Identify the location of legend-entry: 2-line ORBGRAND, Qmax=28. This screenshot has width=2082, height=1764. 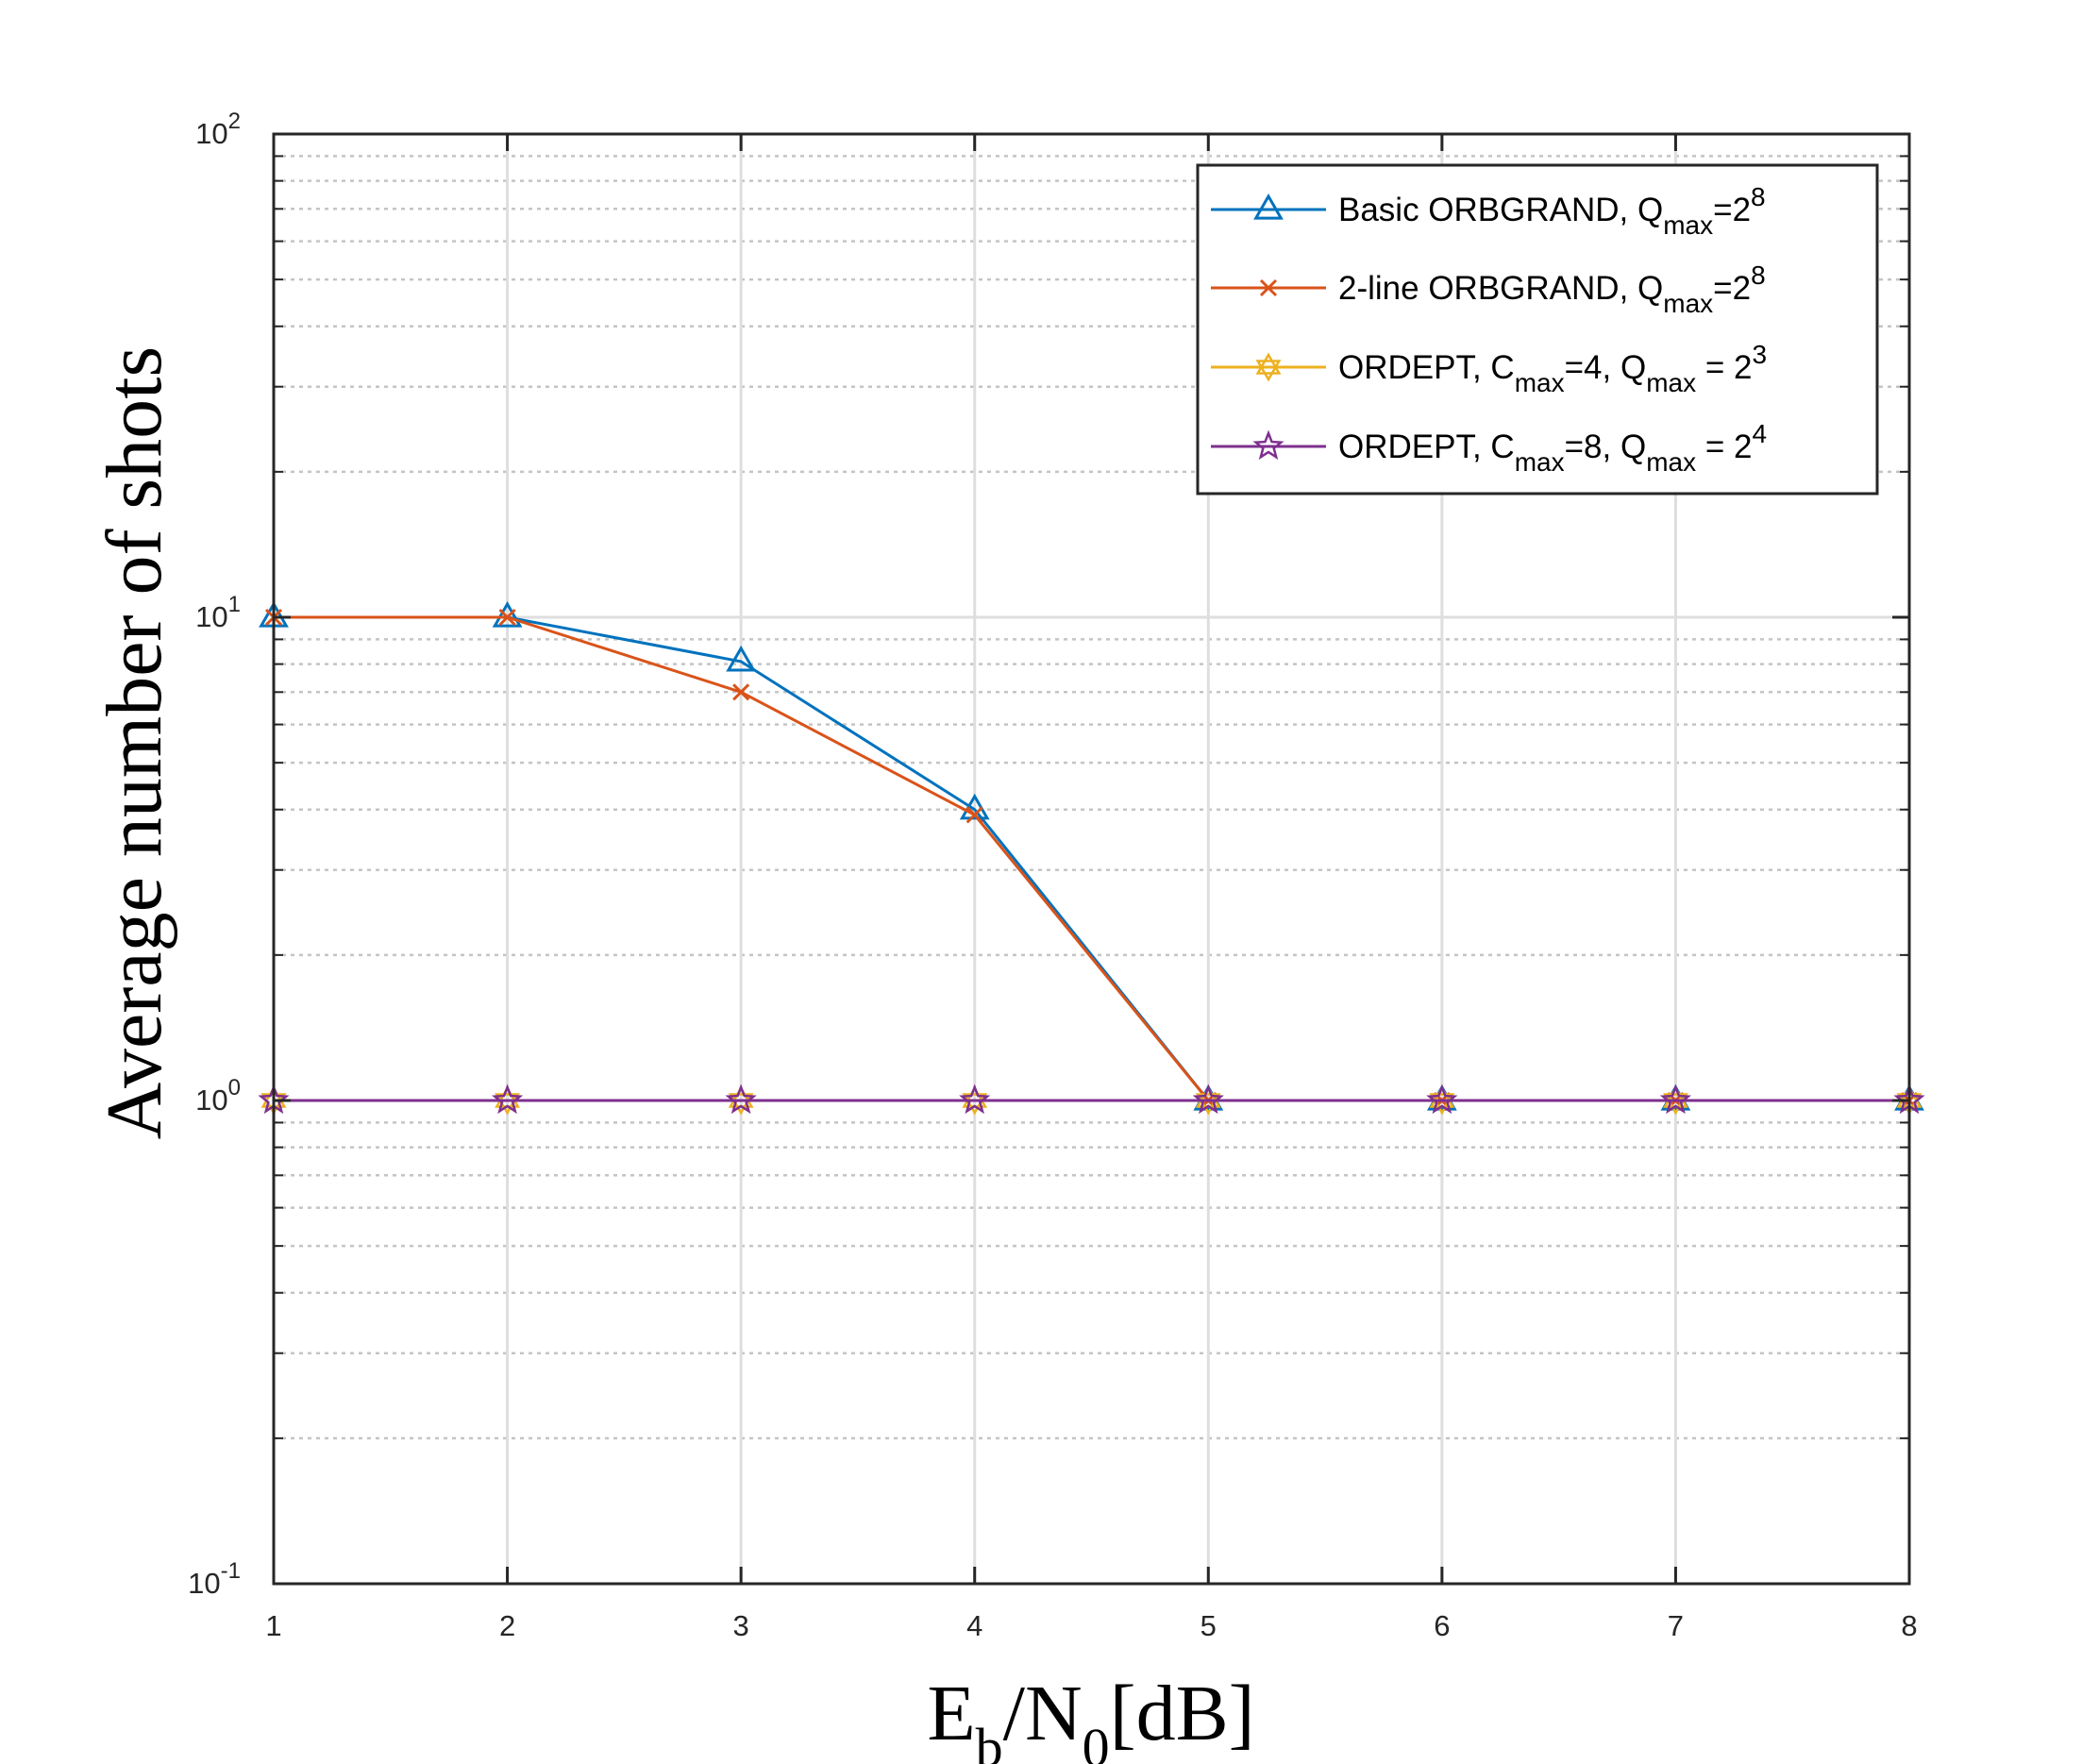
(1488, 289).